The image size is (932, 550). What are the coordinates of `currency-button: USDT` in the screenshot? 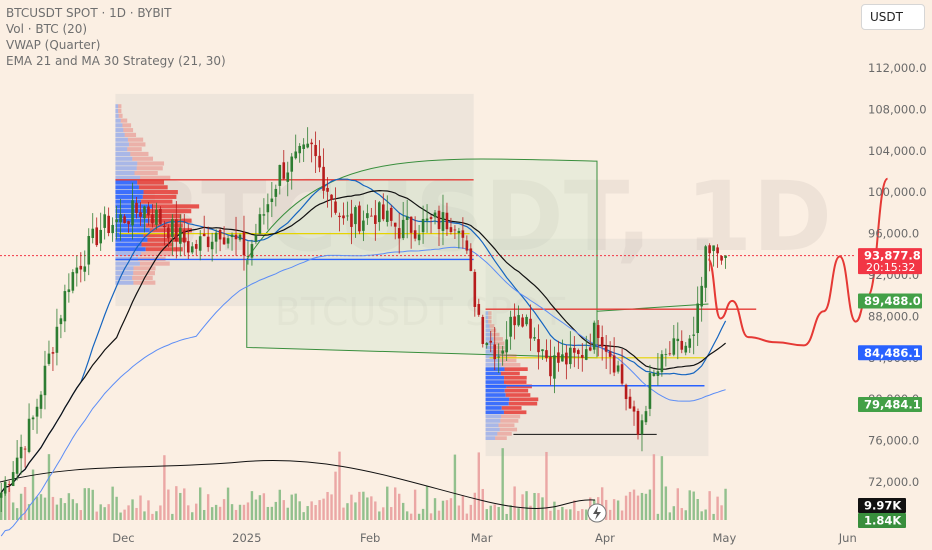 It's located at (893, 17).